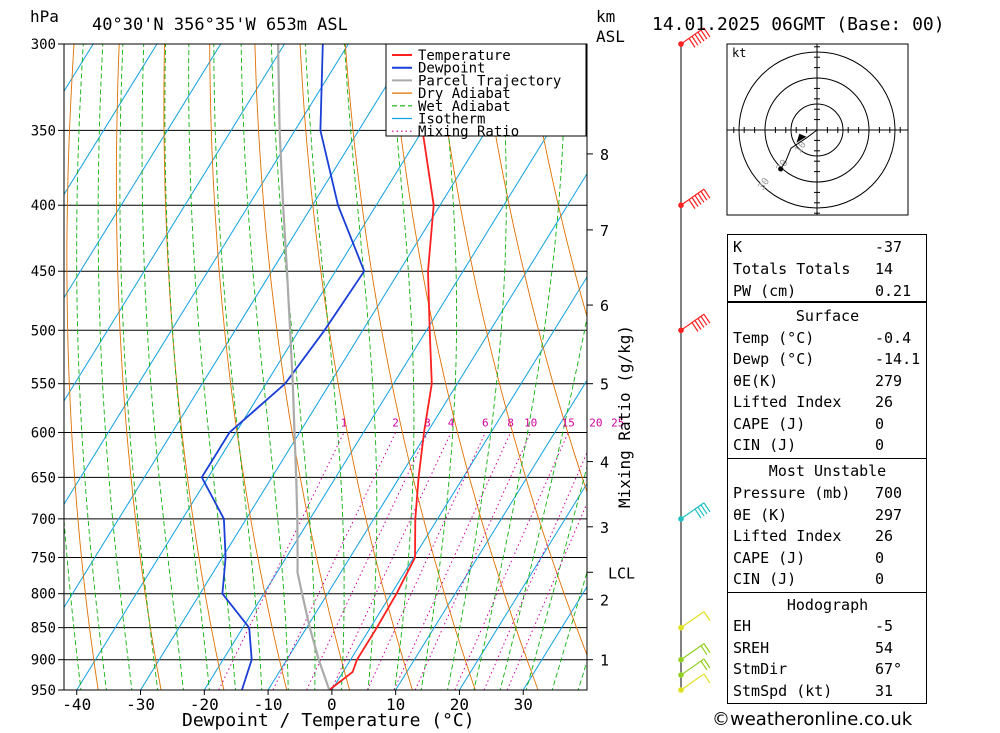 Image resolution: width=1000 pixels, height=733 pixels. Describe the element at coordinates (344, 422) in the screenshot. I see `mixing-ratio-label: 1` at that location.